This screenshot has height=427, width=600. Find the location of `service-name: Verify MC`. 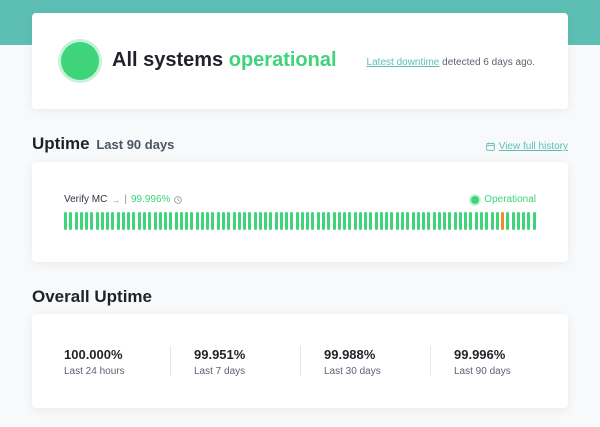

service-name: Verify MC is located at coordinates (86, 199).